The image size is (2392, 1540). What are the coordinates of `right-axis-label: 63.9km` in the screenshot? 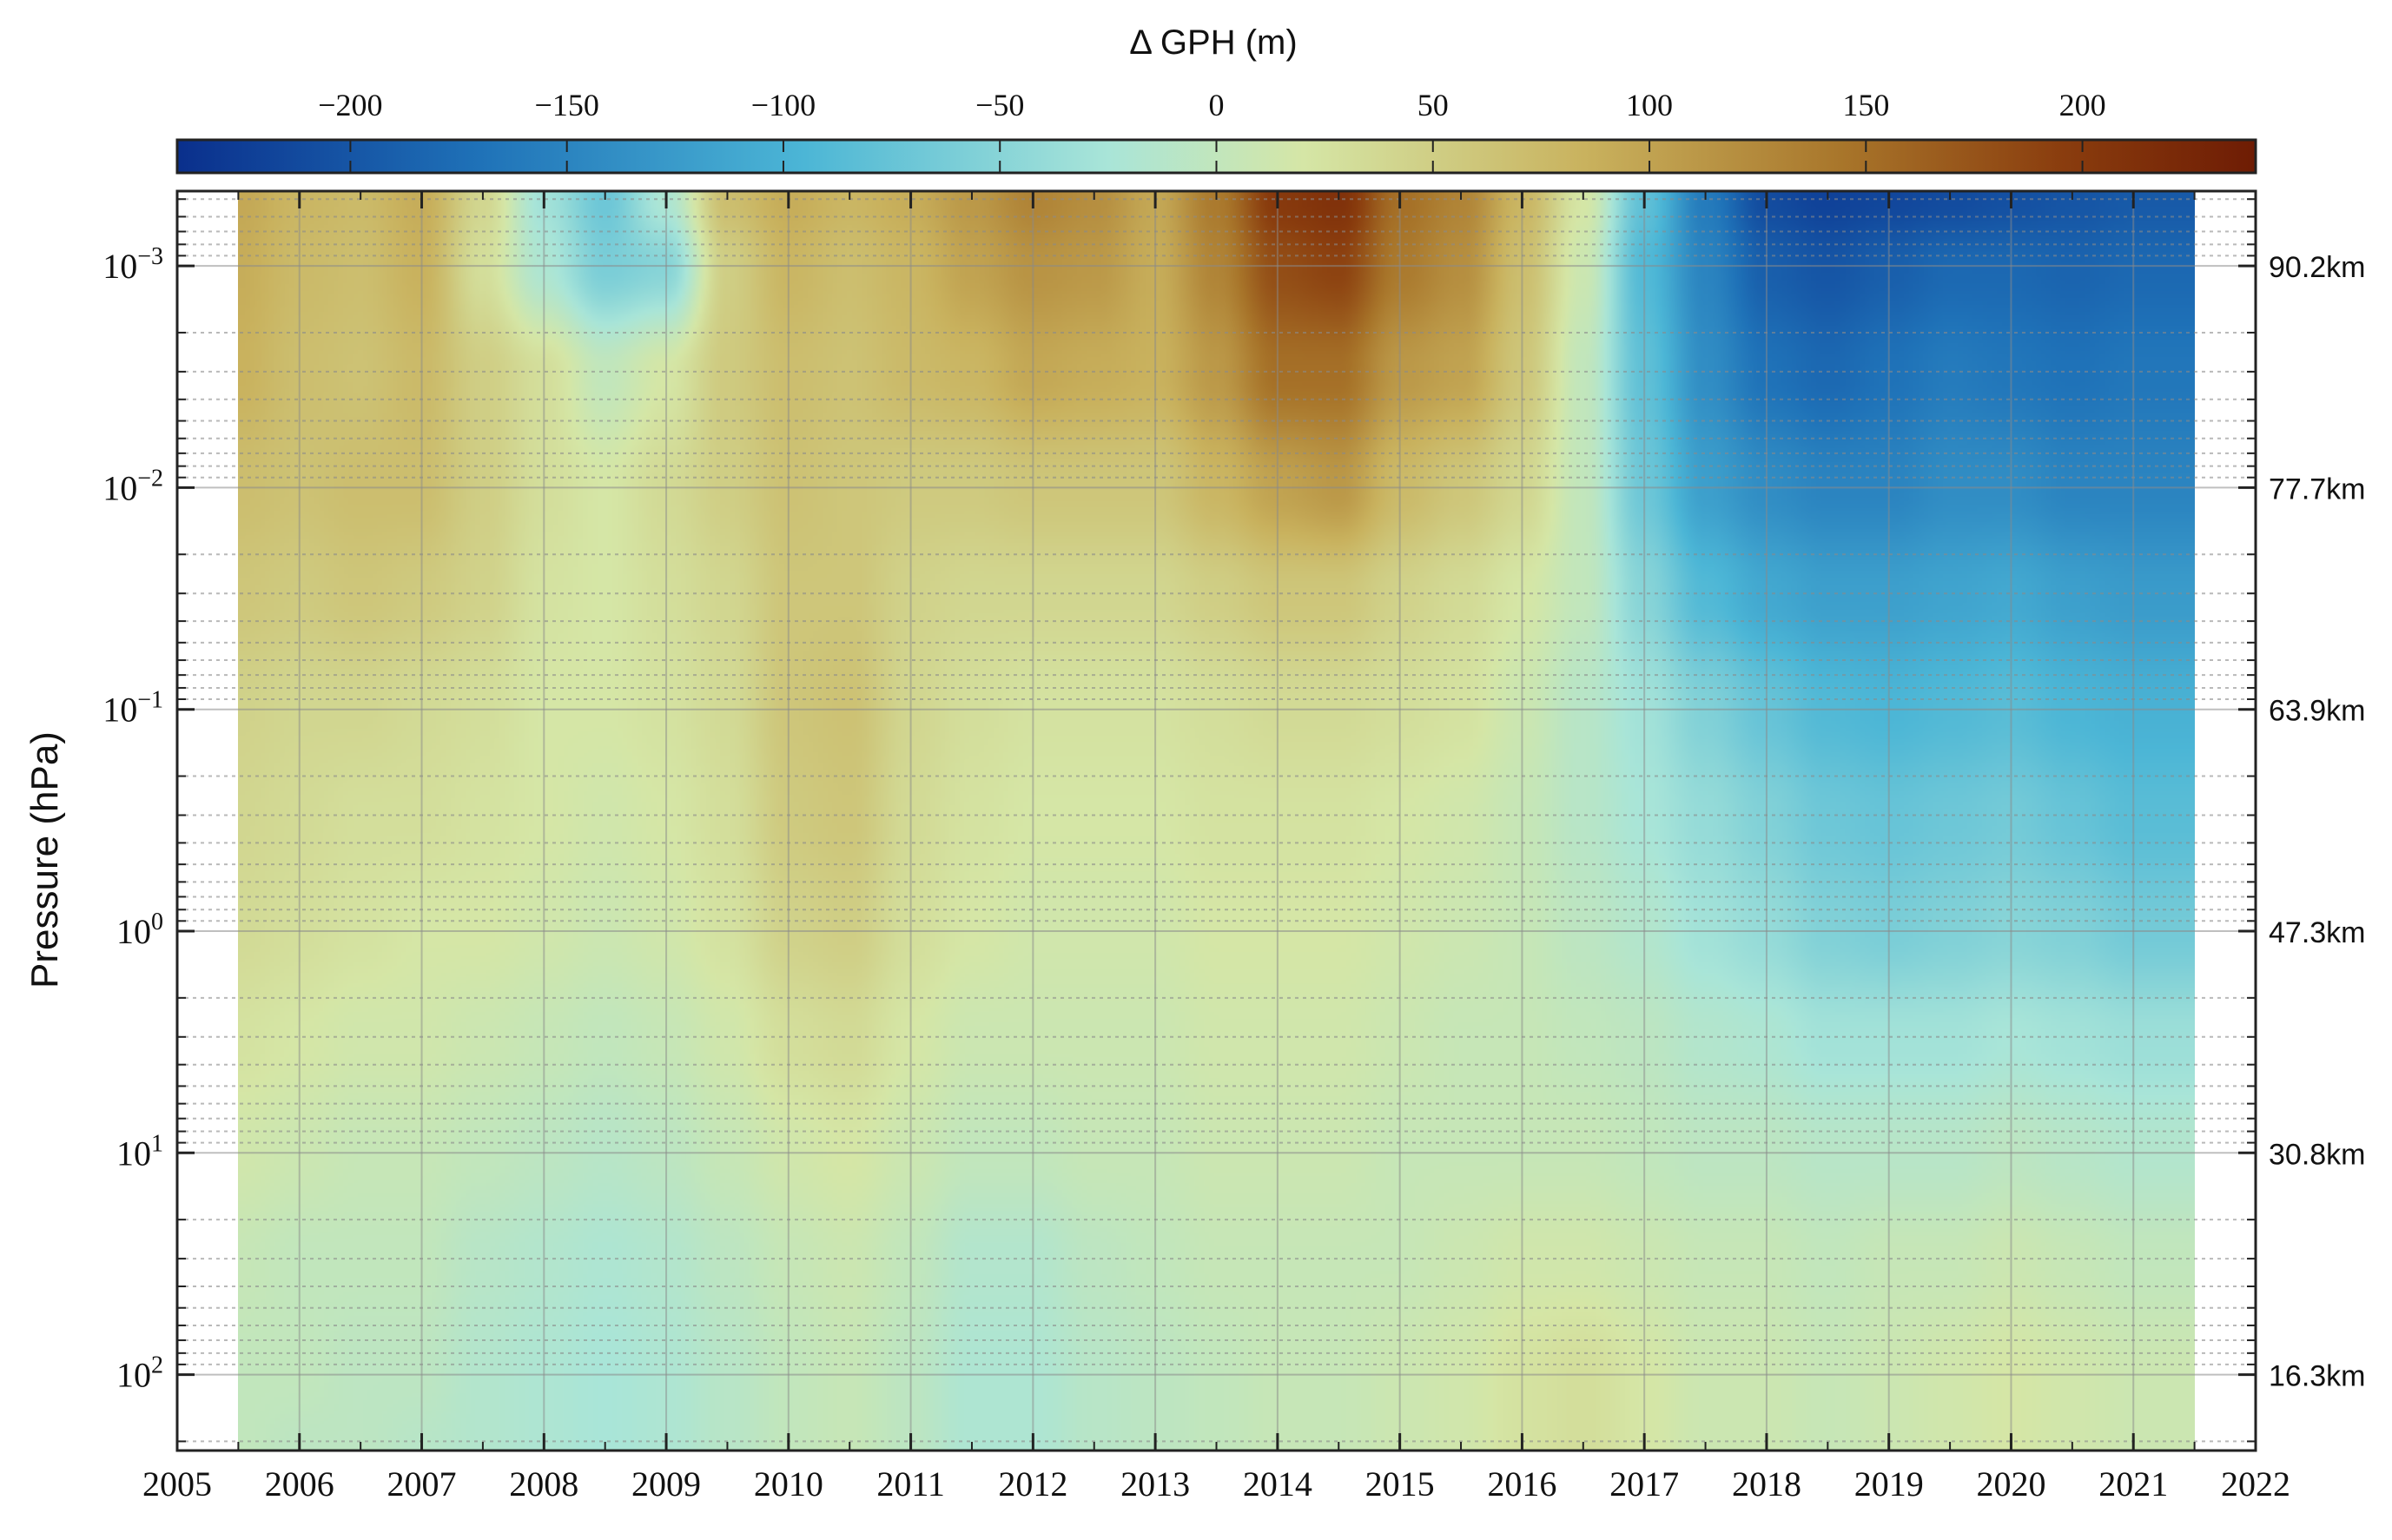 It's located at (2317, 711).